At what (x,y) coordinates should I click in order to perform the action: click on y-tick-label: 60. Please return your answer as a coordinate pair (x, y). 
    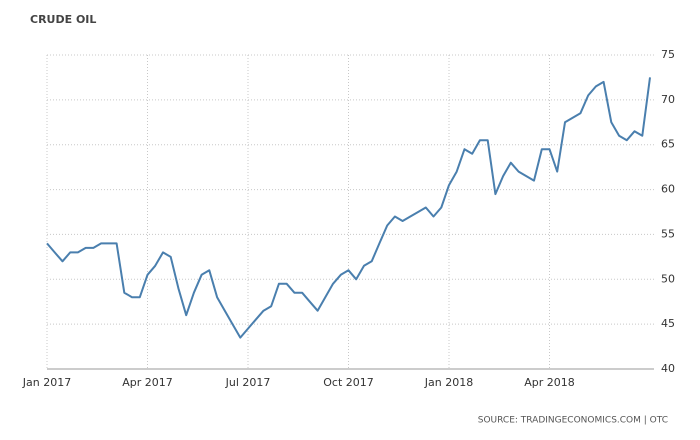
    Looking at the image, I should click on (668, 189).